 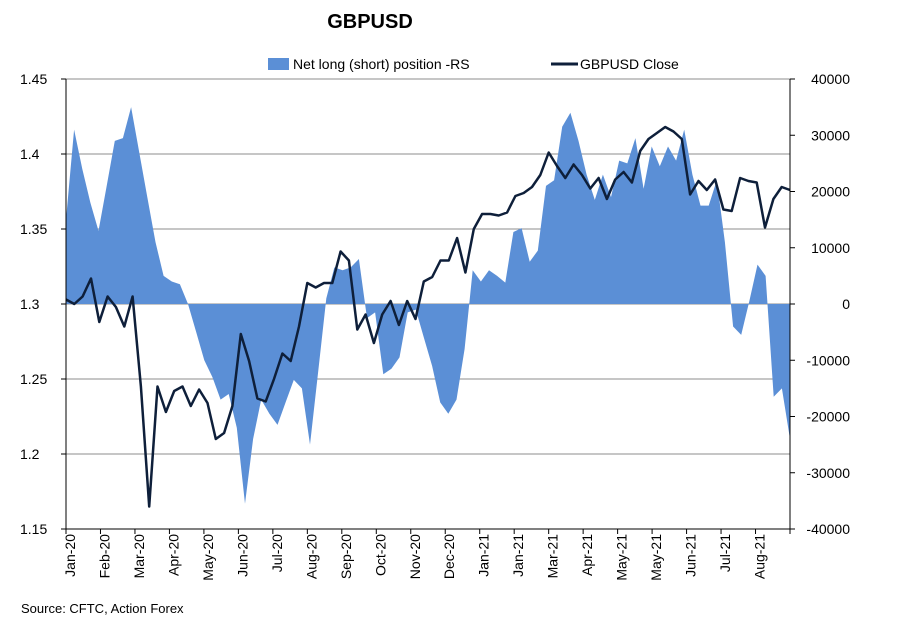 I want to click on x-tick-label: Jun-20, so click(x=242, y=555).